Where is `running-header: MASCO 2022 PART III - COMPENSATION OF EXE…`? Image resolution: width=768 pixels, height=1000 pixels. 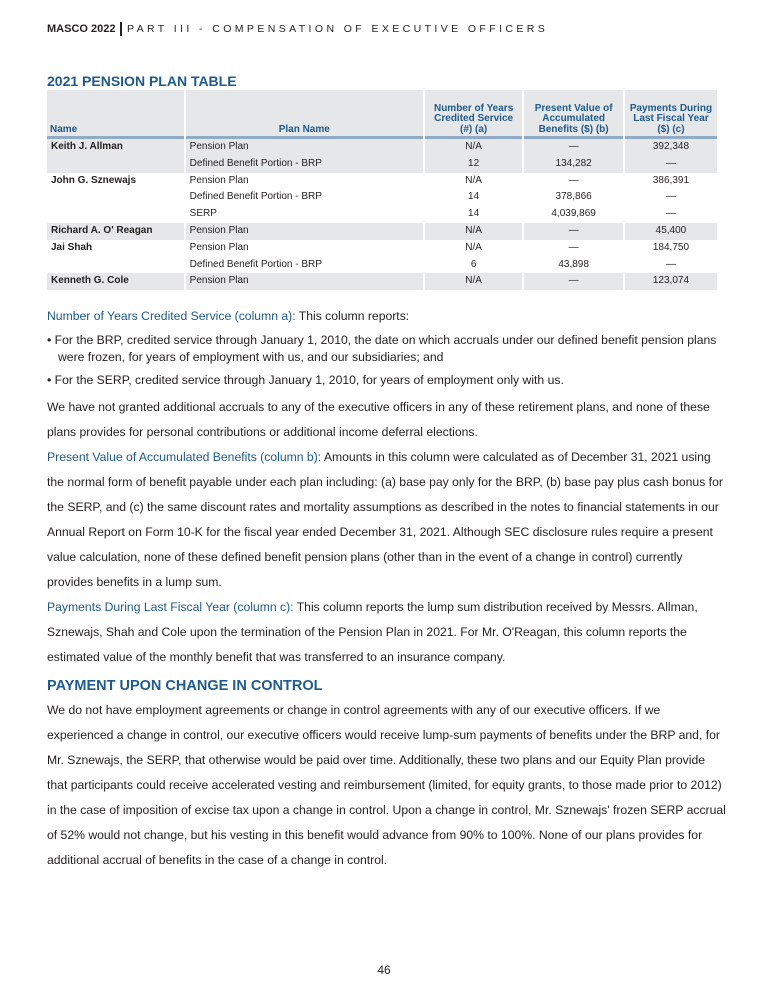 running-header: MASCO 2022 PART III - COMPENSATION OF EXE… is located at coordinates (297, 29).